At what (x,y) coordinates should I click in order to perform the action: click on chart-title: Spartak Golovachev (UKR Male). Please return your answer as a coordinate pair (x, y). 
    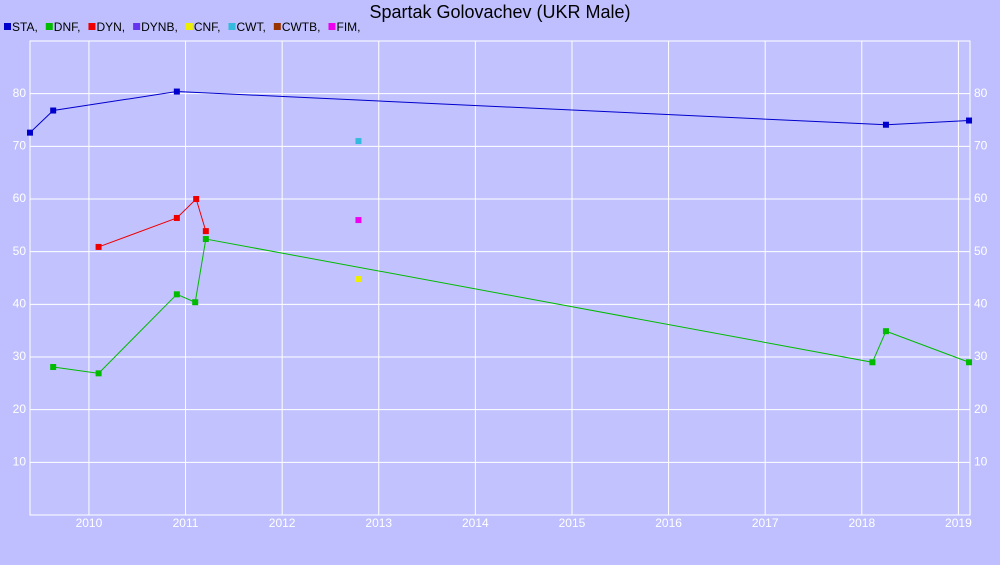
    Looking at the image, I should click on (499, 12).